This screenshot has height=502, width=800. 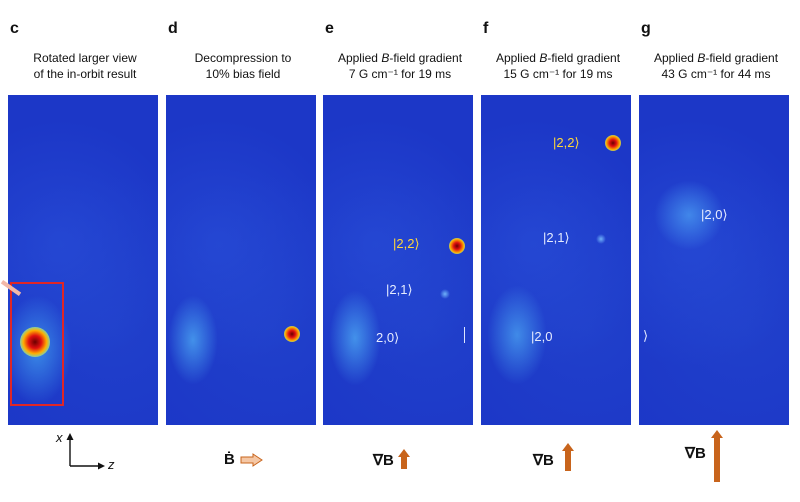 I want to click on edge-label: ⟩, so click(x=646, y=335).